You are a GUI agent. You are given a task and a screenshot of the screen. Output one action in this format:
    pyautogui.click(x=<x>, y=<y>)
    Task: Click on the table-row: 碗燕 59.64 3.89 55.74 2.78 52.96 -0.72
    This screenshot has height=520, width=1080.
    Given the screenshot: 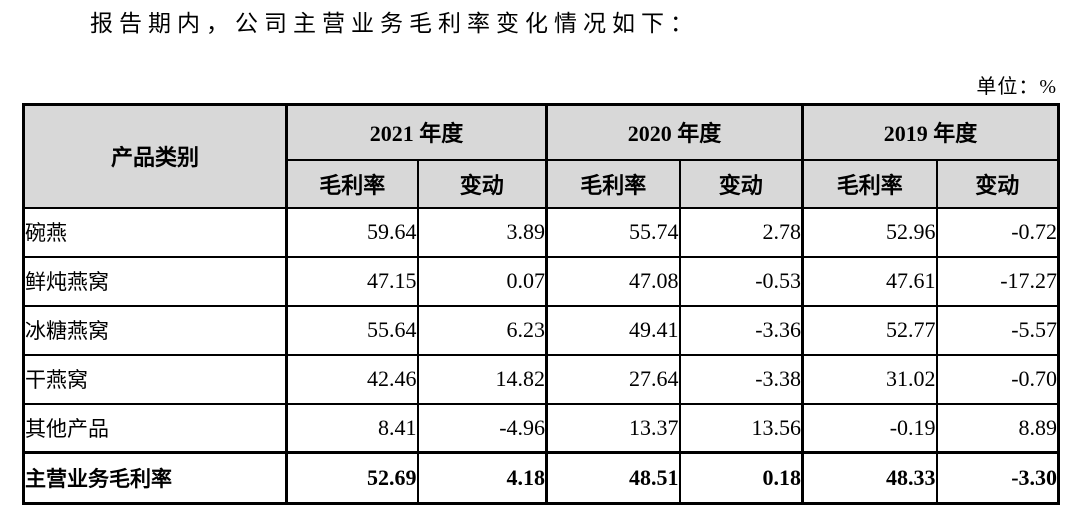 What is the action you would take?
    pyautogui.click(x=541, y=232)
    